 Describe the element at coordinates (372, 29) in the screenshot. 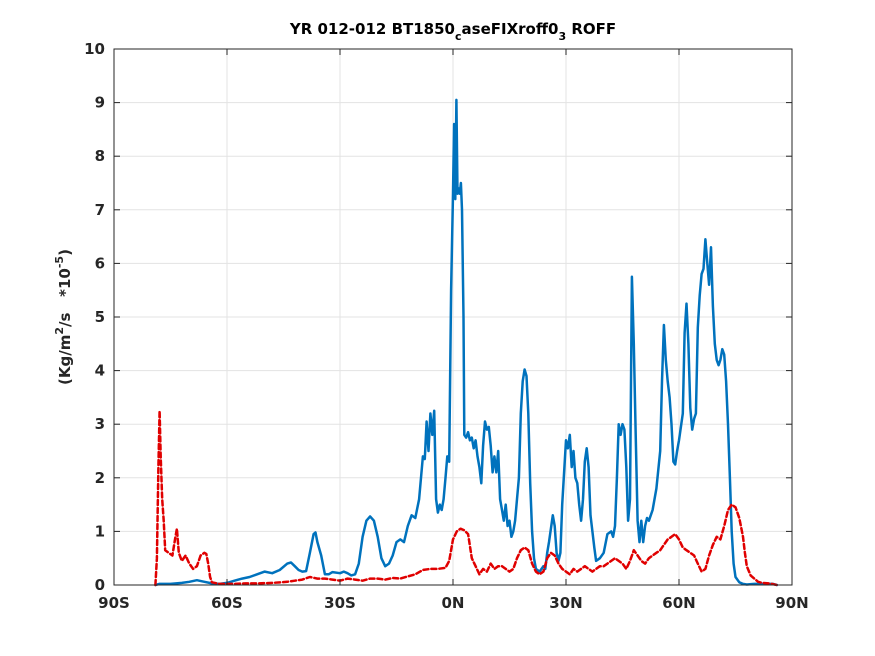

I see `chart-title-main: YR 012-012 BT1850` at that location.